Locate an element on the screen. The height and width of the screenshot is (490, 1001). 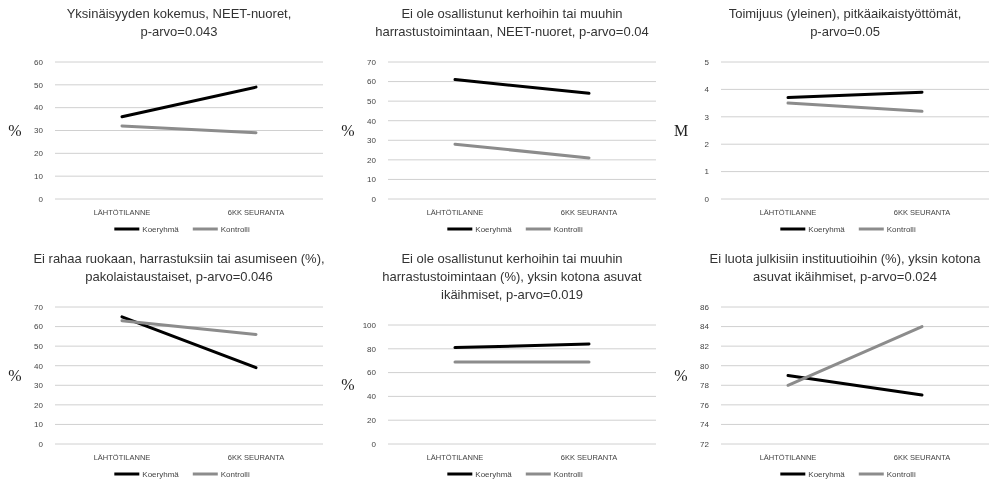
y-tick-label: 4 is located at coordinates (707, 90).